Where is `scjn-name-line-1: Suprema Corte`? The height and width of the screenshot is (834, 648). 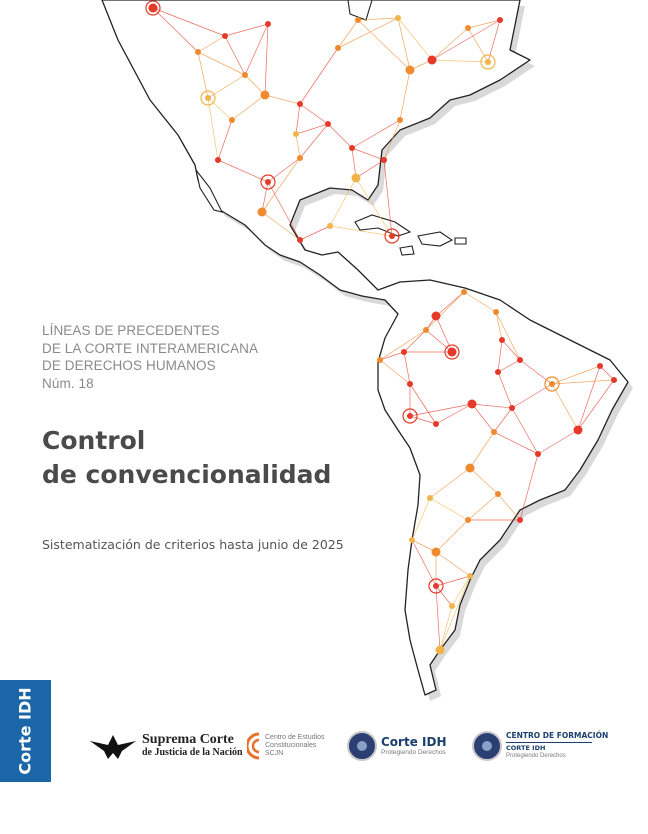
scjn-name-line-1: Suprema Corte is located at coordinates (188, 739).